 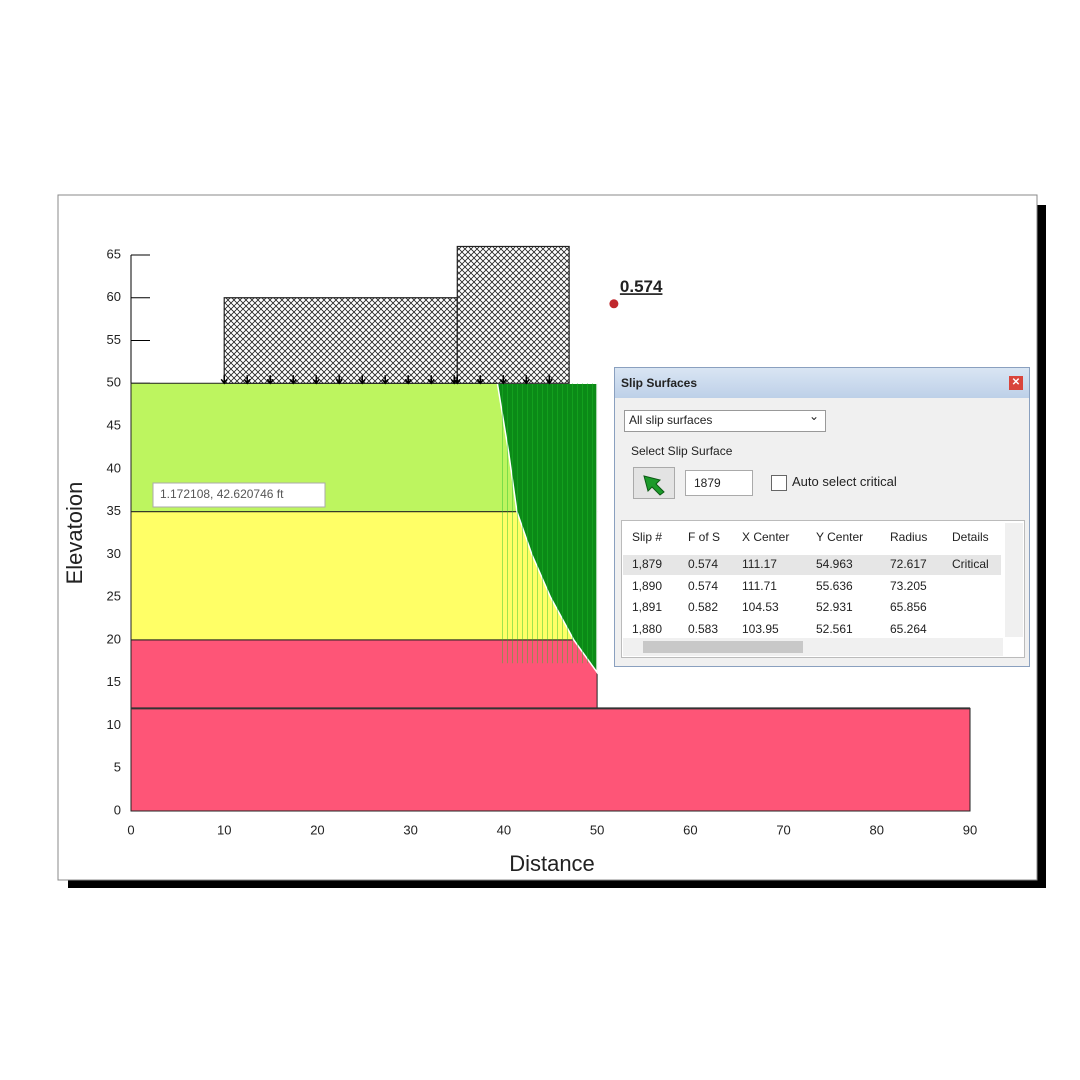 What do you see at coordinates (647, 537) in the screenshot?
I see `column-header: Slip #` at bounding box center [647, 537].